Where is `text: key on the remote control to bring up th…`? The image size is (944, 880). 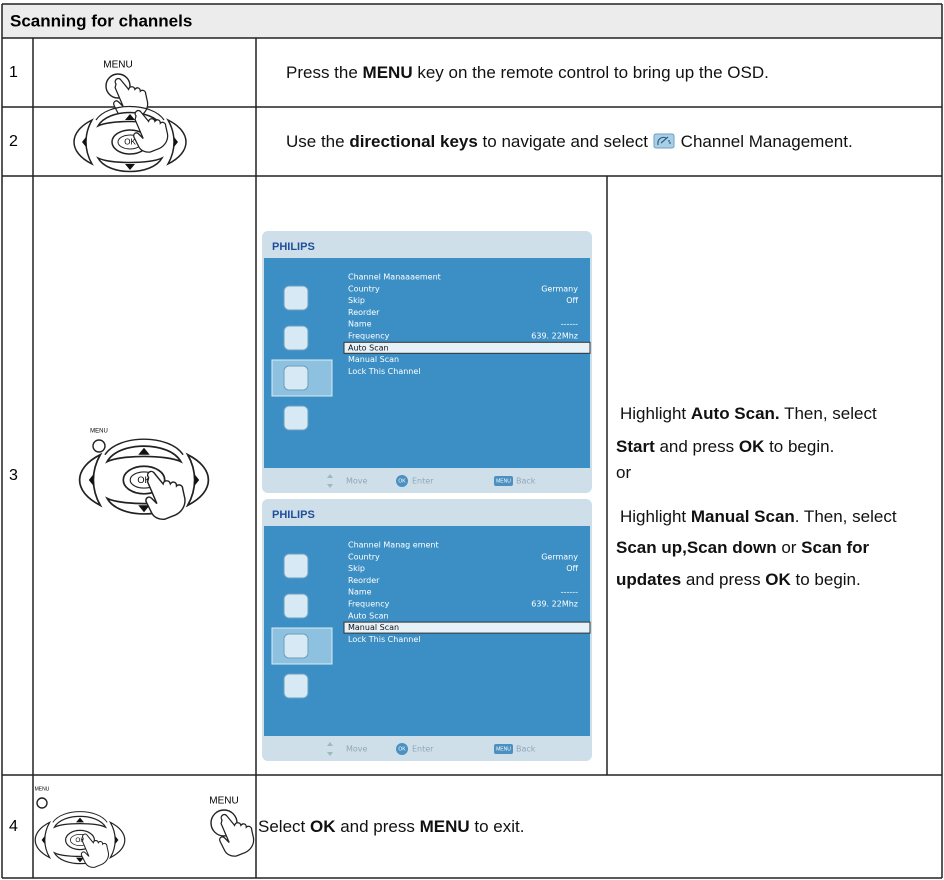 text: key on the remote control to bring up th… is located at coordinates (590, 72).